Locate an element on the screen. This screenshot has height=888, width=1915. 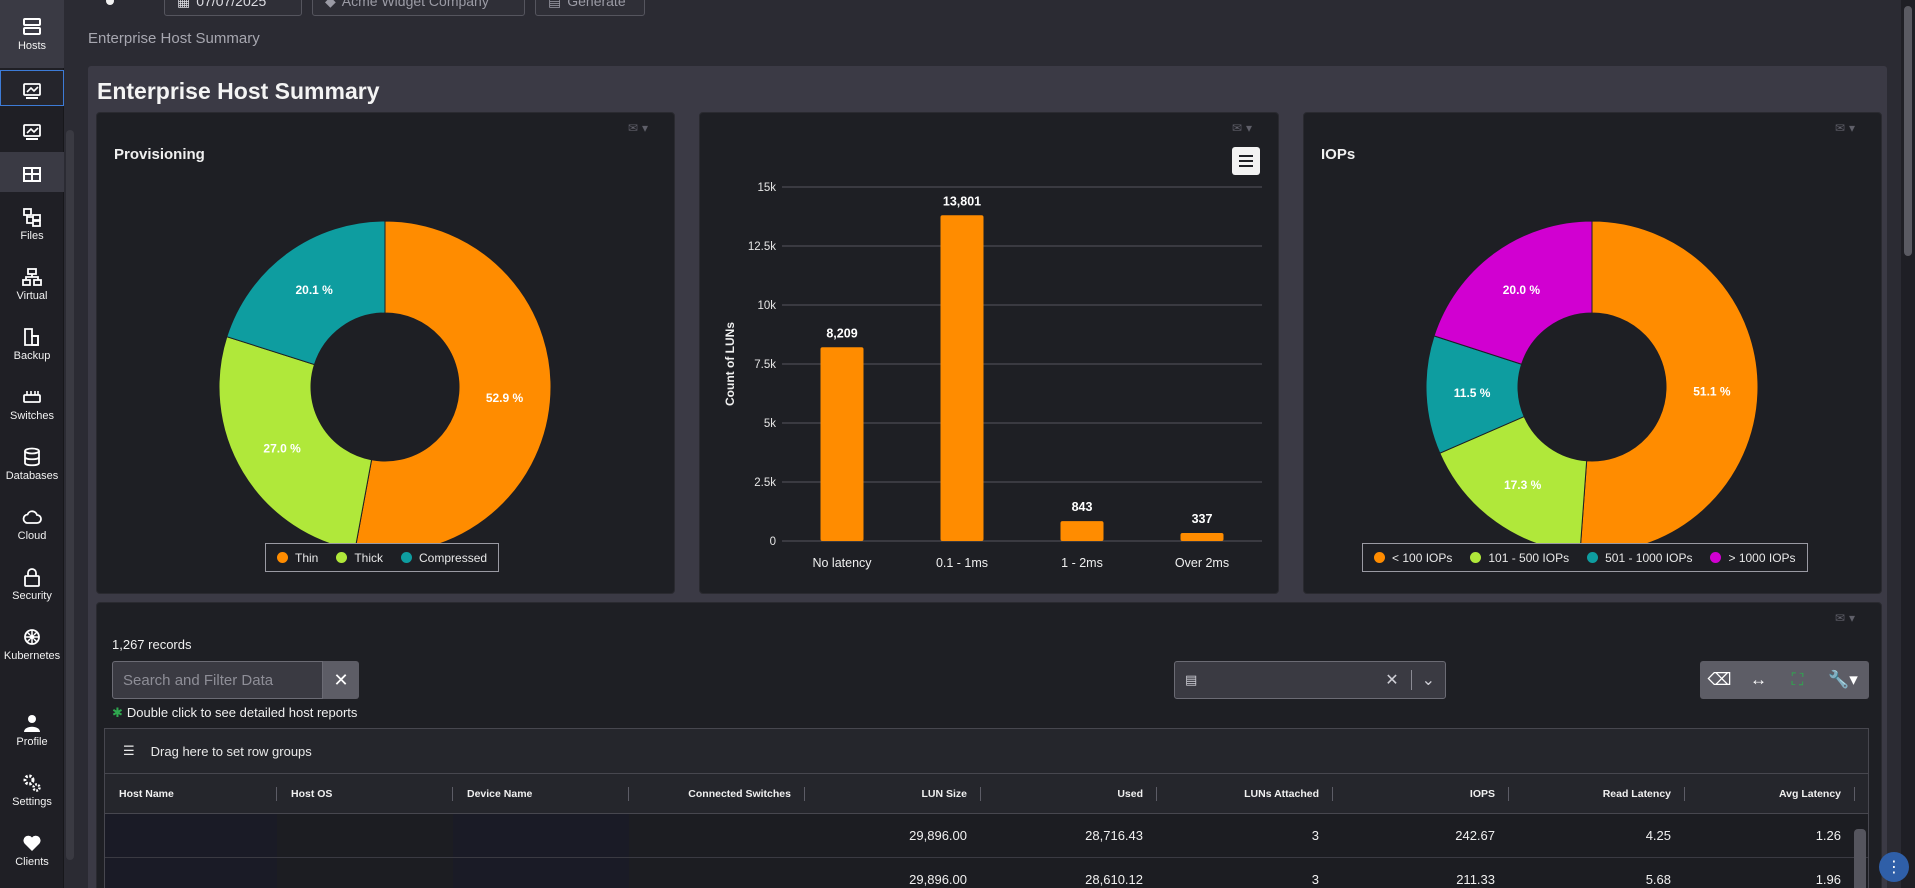
date-picker: ▦ 07/07/2025 is located at coordinates (233, 8).